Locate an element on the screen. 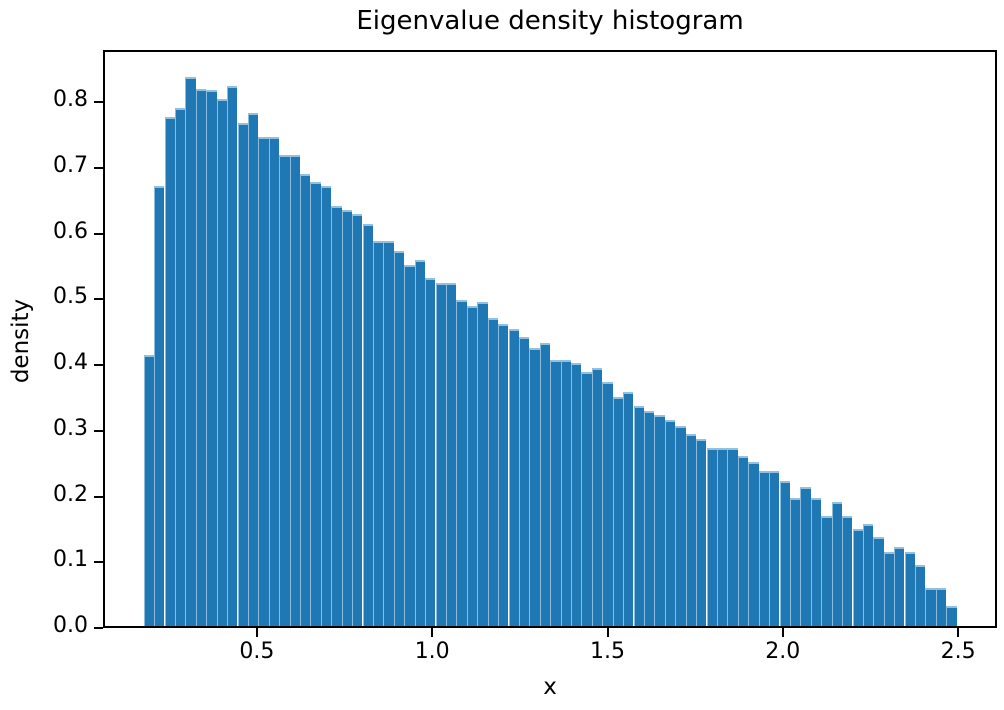 This screenshot has width=1004, height=710. x-tick-label: 1.0 is located at coordinates (432, 651).